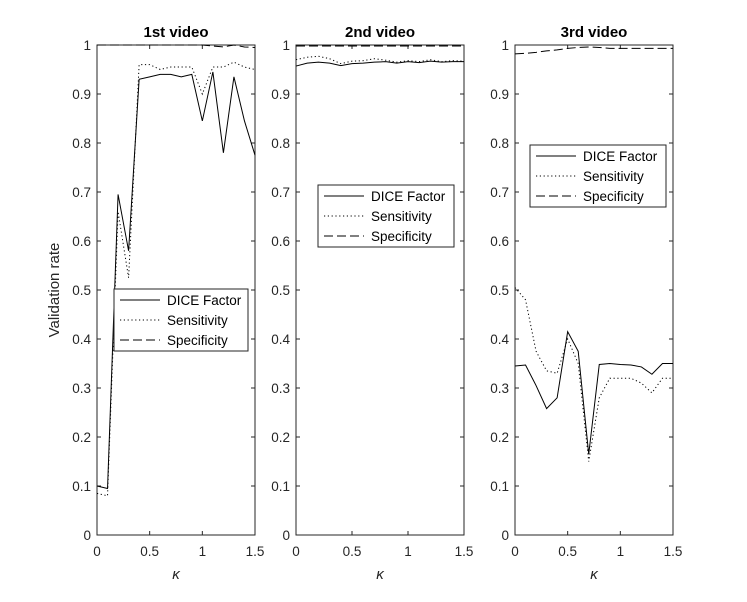 The image size is (747, 602). What do you see at coordinates (380, 32) in the screenshot?
I see `panel-title: 2nd video` at bounding box center [380, 32].